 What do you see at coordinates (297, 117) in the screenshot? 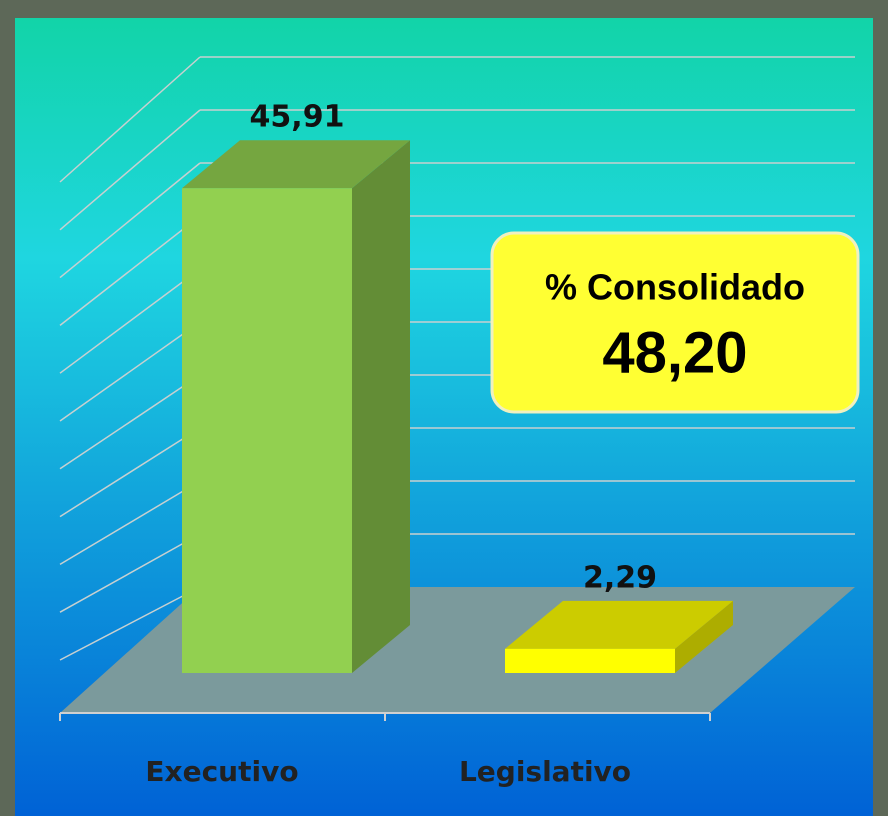
I see `data-label: 45,91` at bounding box center [297, 117].